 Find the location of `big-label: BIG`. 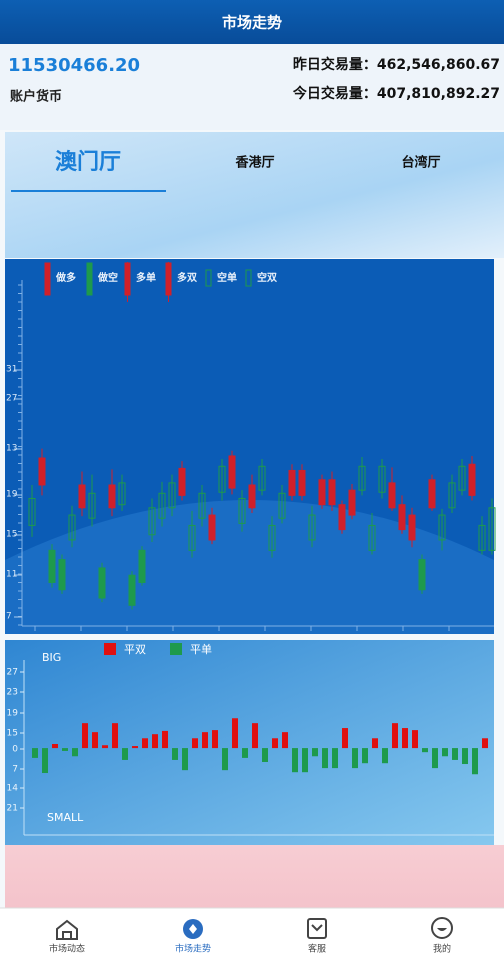

big-label: BIG is located at coordinates (51, 657).